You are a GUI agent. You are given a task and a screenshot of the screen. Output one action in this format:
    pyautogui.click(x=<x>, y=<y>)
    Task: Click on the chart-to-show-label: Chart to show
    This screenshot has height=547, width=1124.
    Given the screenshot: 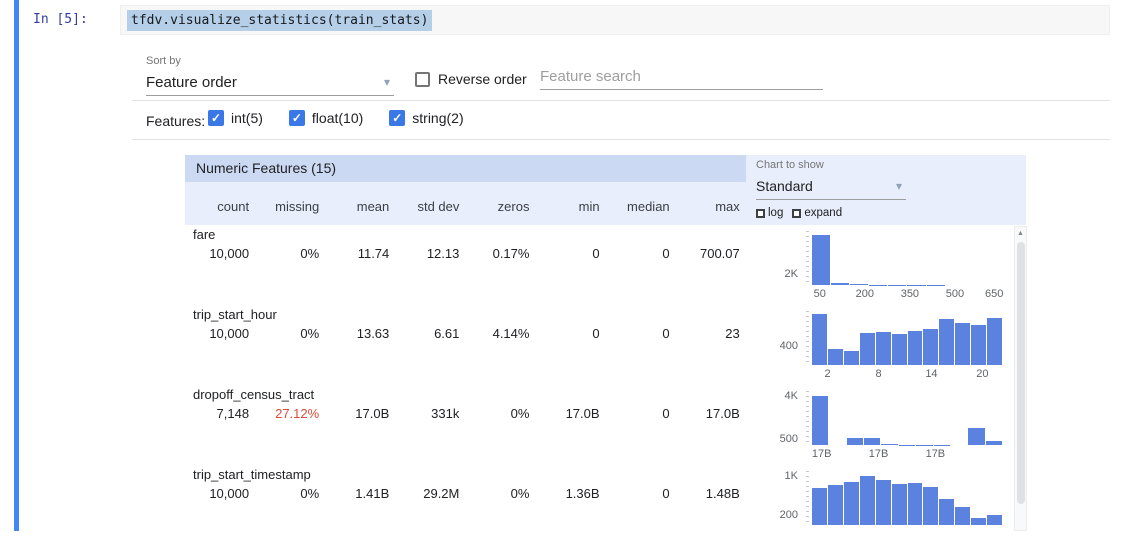 What is the action you would take?
    pyautogui.click(x=790, y=165)
    